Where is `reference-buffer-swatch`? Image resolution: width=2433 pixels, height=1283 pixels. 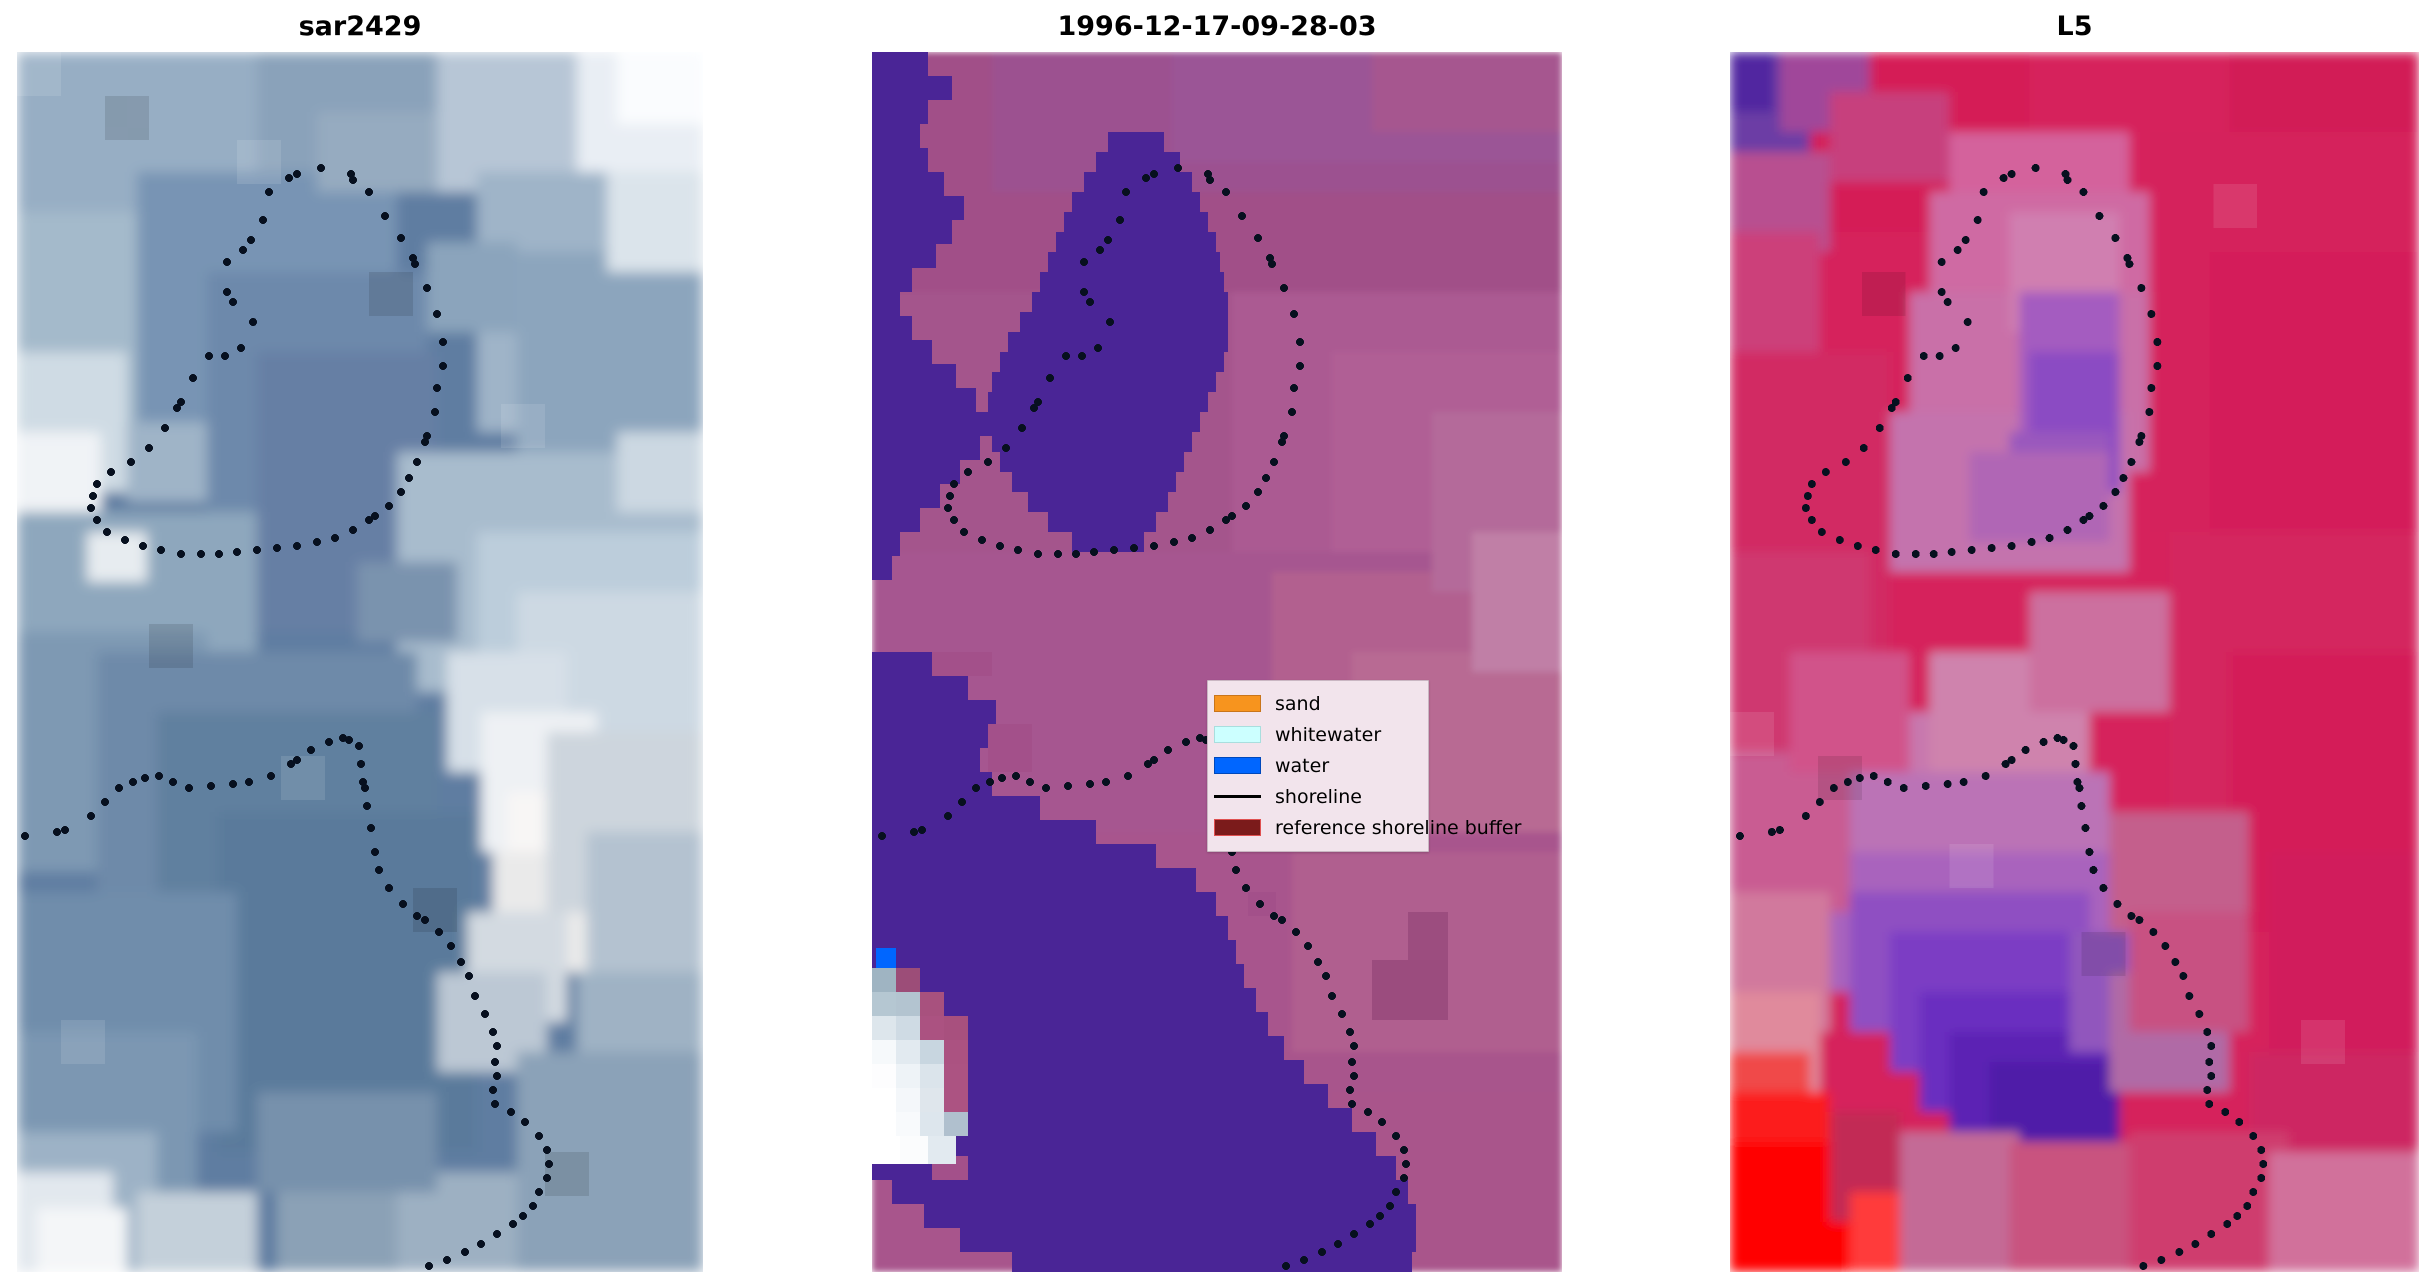
reference-buffer-swatch is located at coordinates (1237, 827).